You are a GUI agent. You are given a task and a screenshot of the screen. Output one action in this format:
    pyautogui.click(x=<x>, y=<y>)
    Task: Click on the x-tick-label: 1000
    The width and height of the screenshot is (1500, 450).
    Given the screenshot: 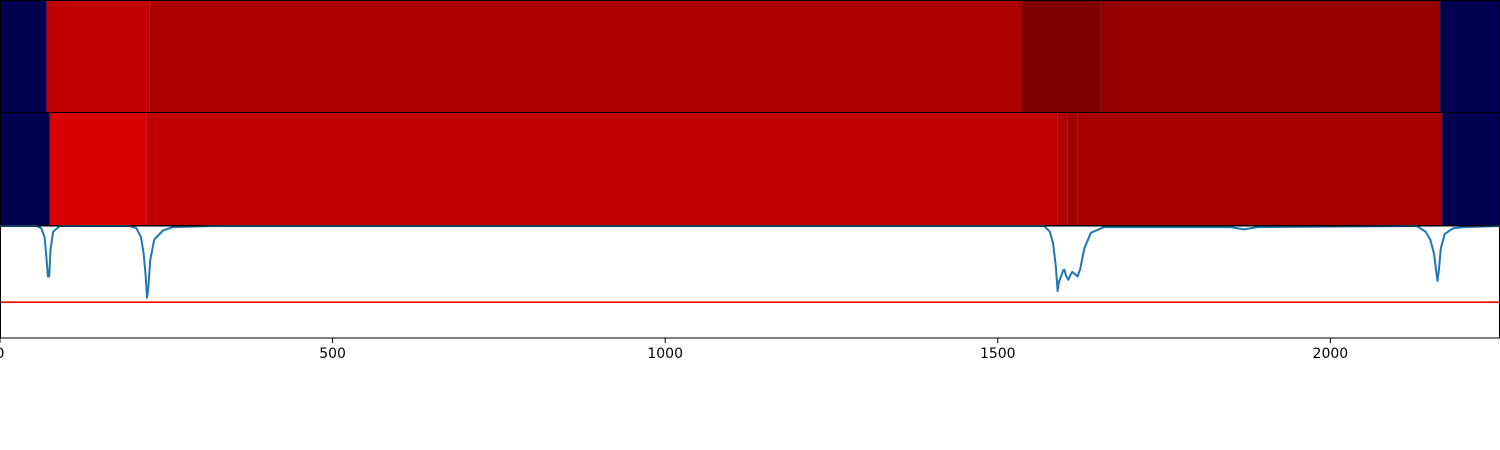 What is the action you would take?
    pyautogui.click(x=665, y=354)
    